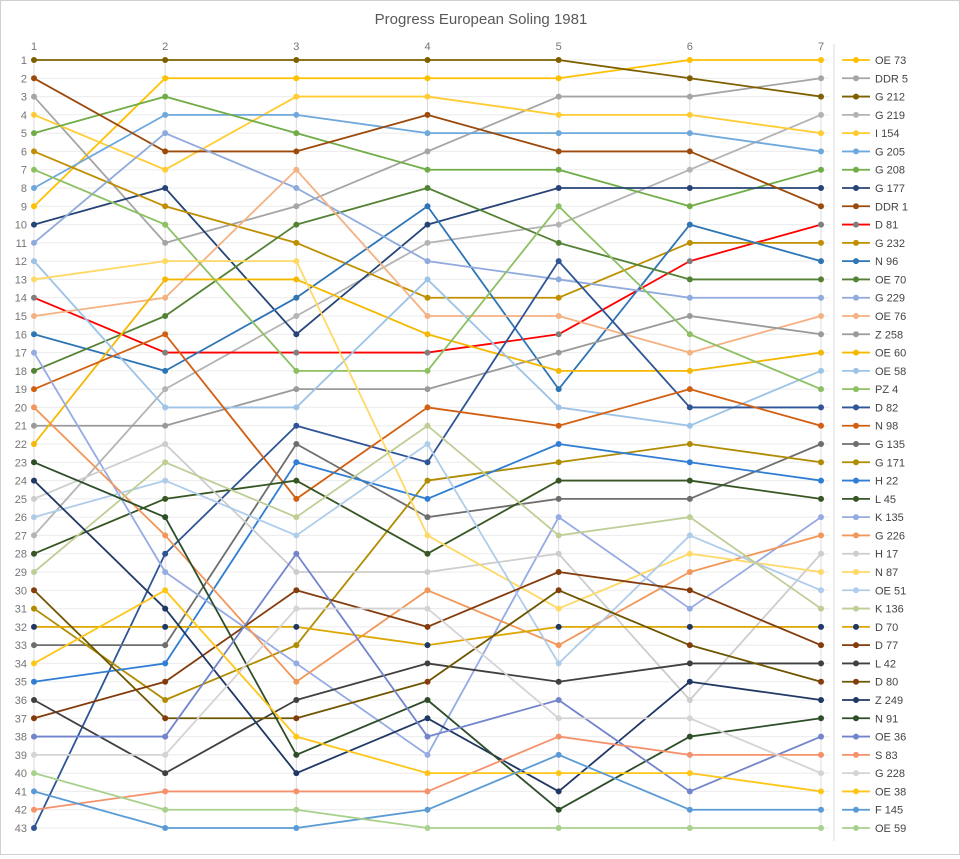 Image resolution: width=960 pixels, height=859 pixels. Describe the element at coordinates (887, 134) in the screenshot. I see `legend-label: I 154` at that location.